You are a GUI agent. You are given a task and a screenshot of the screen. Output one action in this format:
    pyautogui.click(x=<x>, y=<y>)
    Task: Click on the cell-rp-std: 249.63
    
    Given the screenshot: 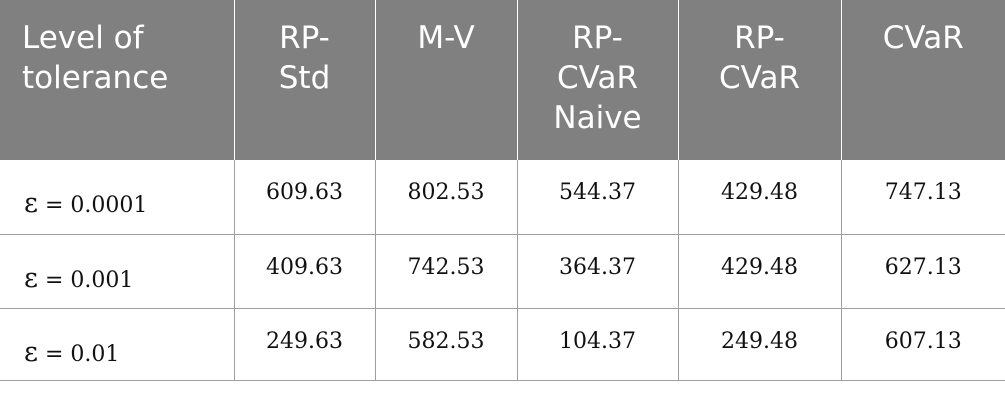 What is the action you would take?
    pyautogui.click(x=305, y=344)
    